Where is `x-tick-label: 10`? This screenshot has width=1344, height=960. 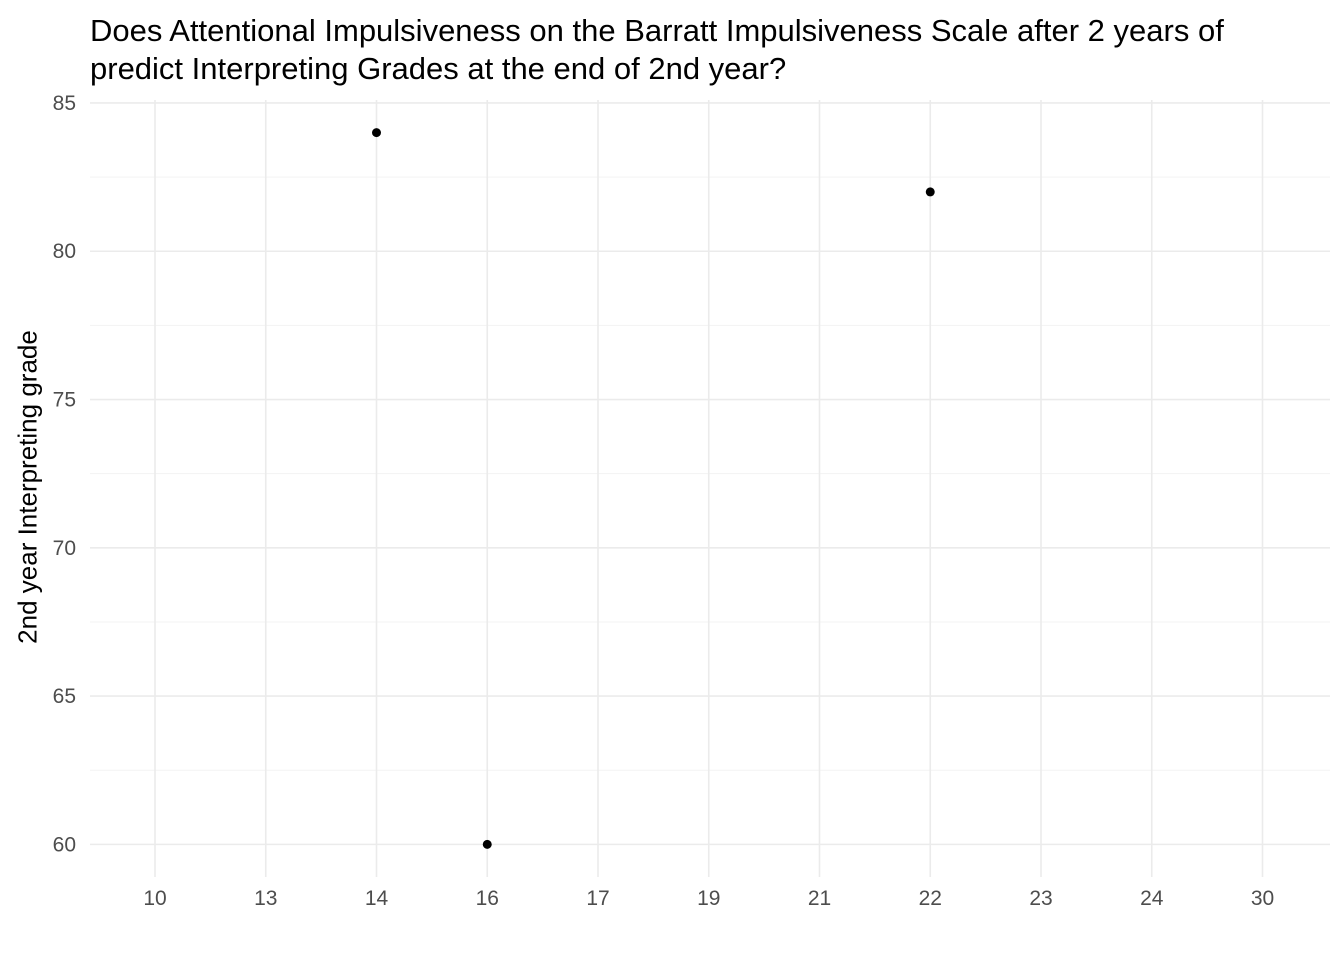 x-tick-label: 10 is located at coordinates (154, 898).